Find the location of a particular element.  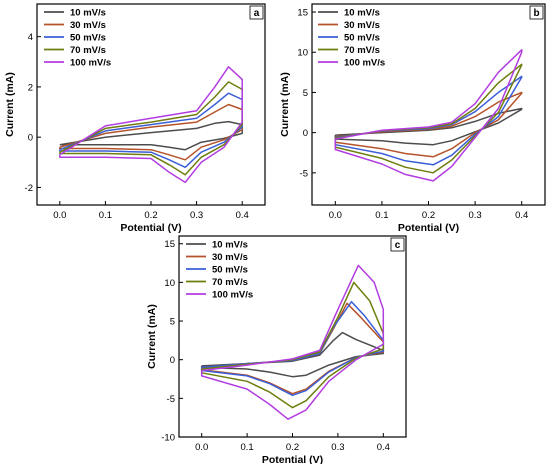

y-tick-label: 4 is located at coordinates (30, 37).